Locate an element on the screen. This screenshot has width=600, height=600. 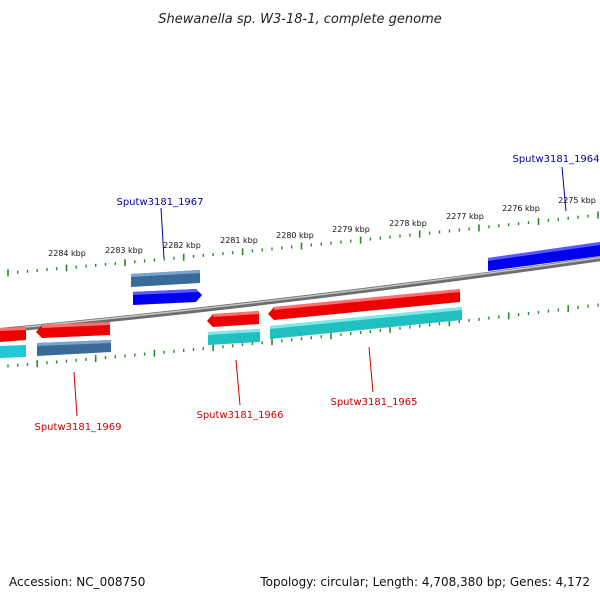
kbp-label-2279: 2279 kbp is located at coordinates (351, 229).